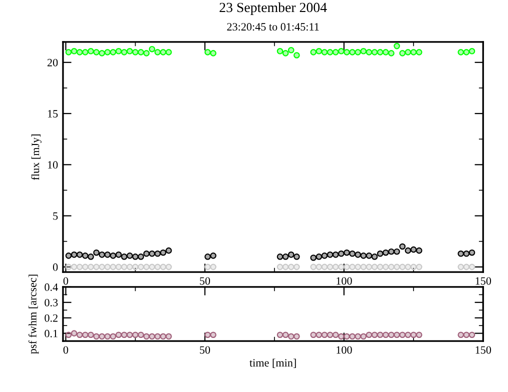 The width and height of the screenshot is (508, 392). I want to click on y-tick-label: 0, so click(55, 267).